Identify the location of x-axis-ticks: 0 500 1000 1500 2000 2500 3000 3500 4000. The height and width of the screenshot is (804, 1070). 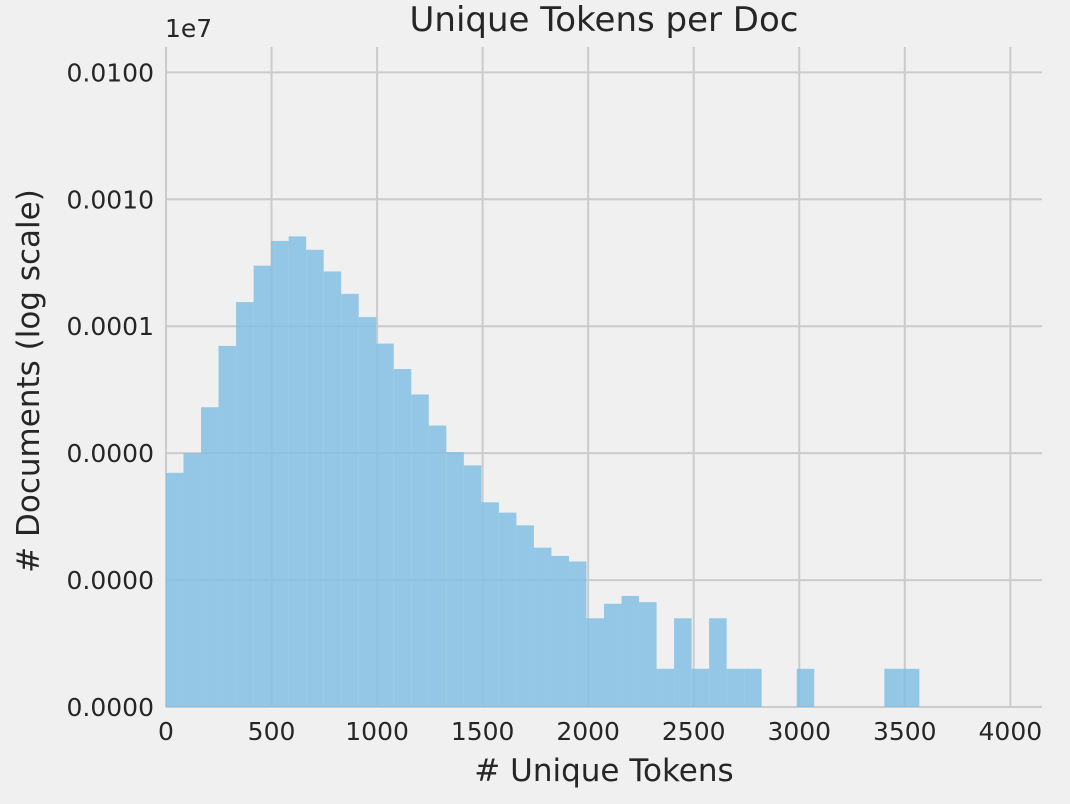
(600, 731).